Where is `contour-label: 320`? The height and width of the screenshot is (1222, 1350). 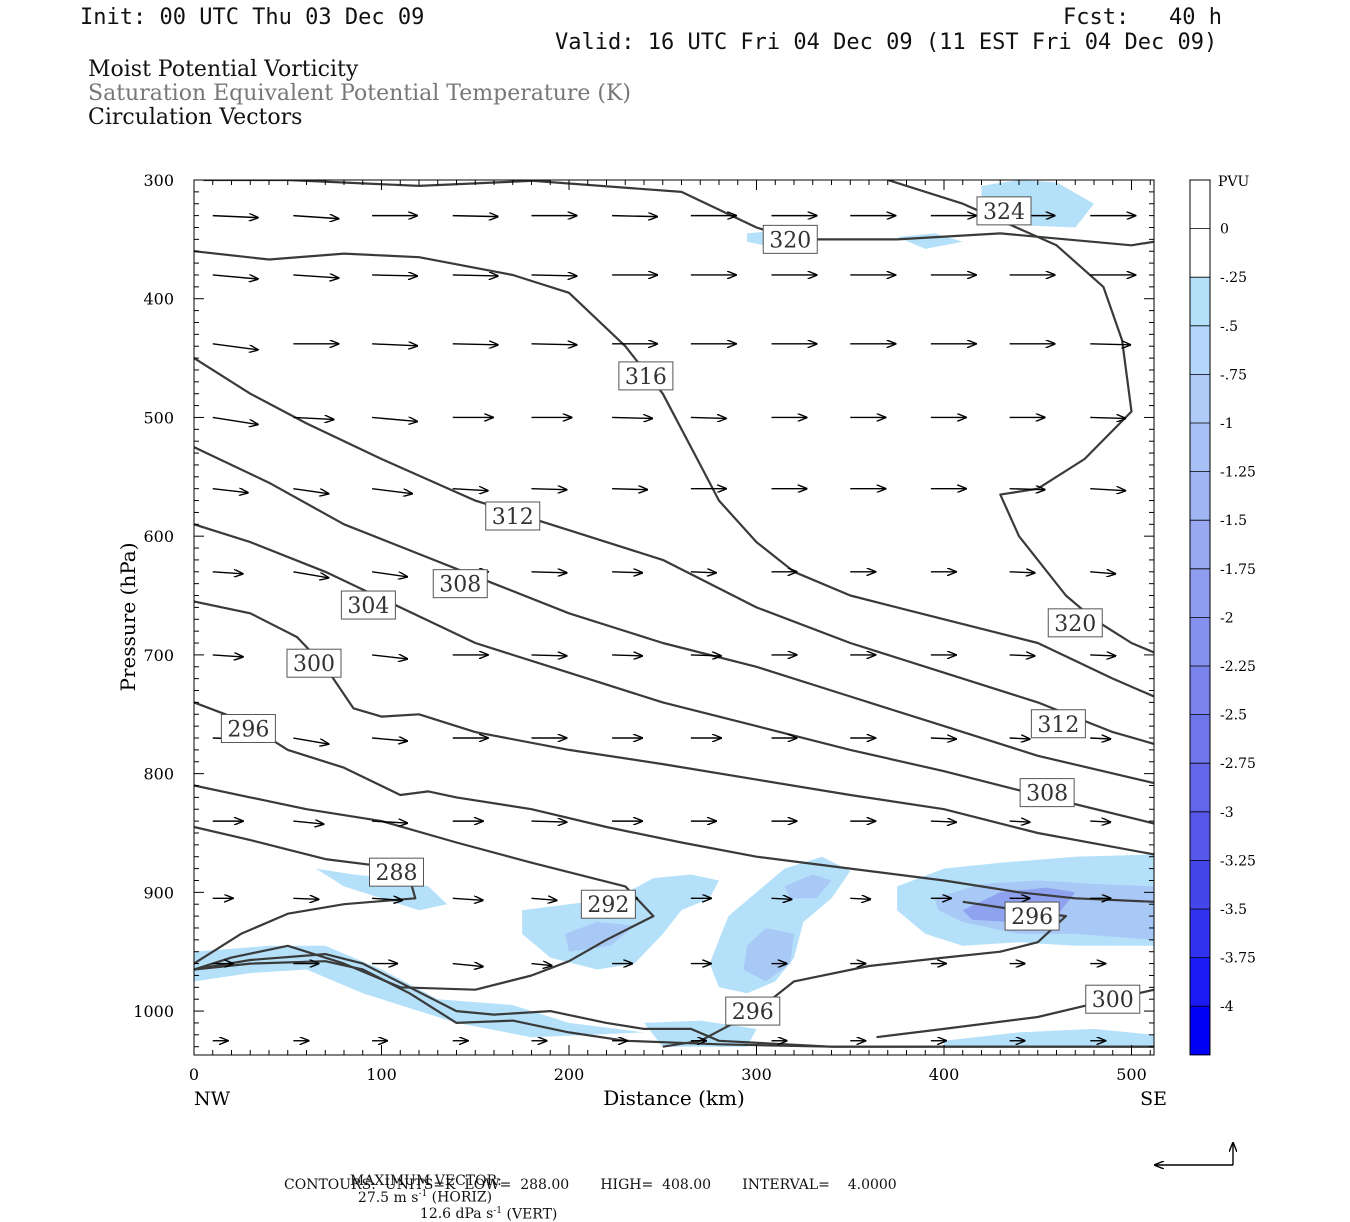 contour-label: 320 is located at coordinates (1075, 623).